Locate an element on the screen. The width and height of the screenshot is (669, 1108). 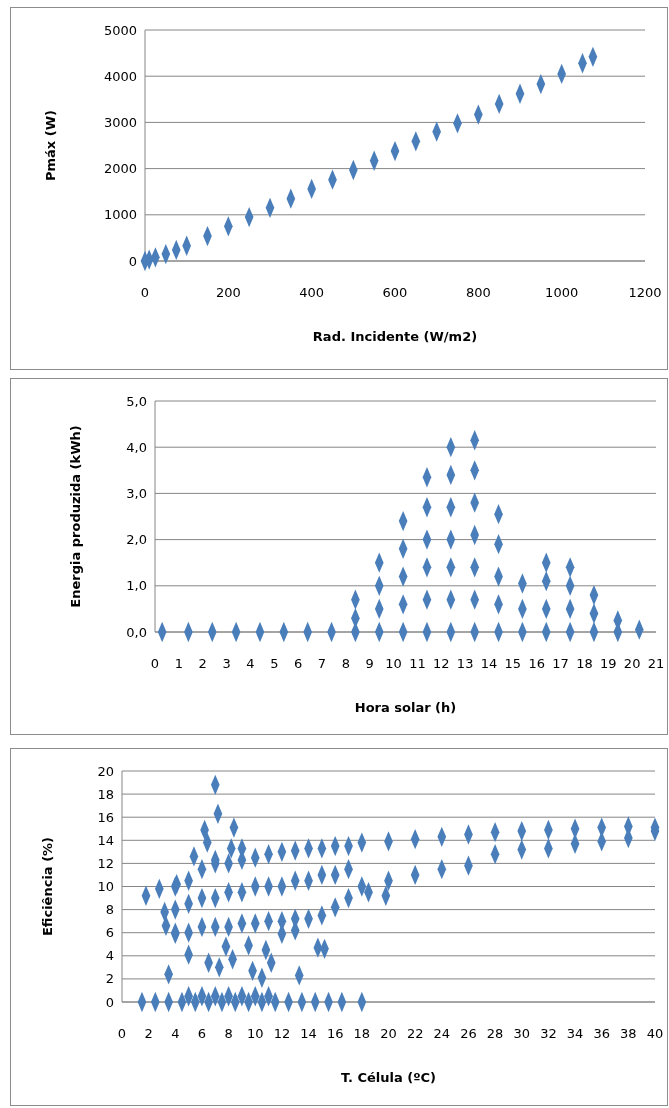
x-tick-label: 30 is located at coordinates (522, 1033).